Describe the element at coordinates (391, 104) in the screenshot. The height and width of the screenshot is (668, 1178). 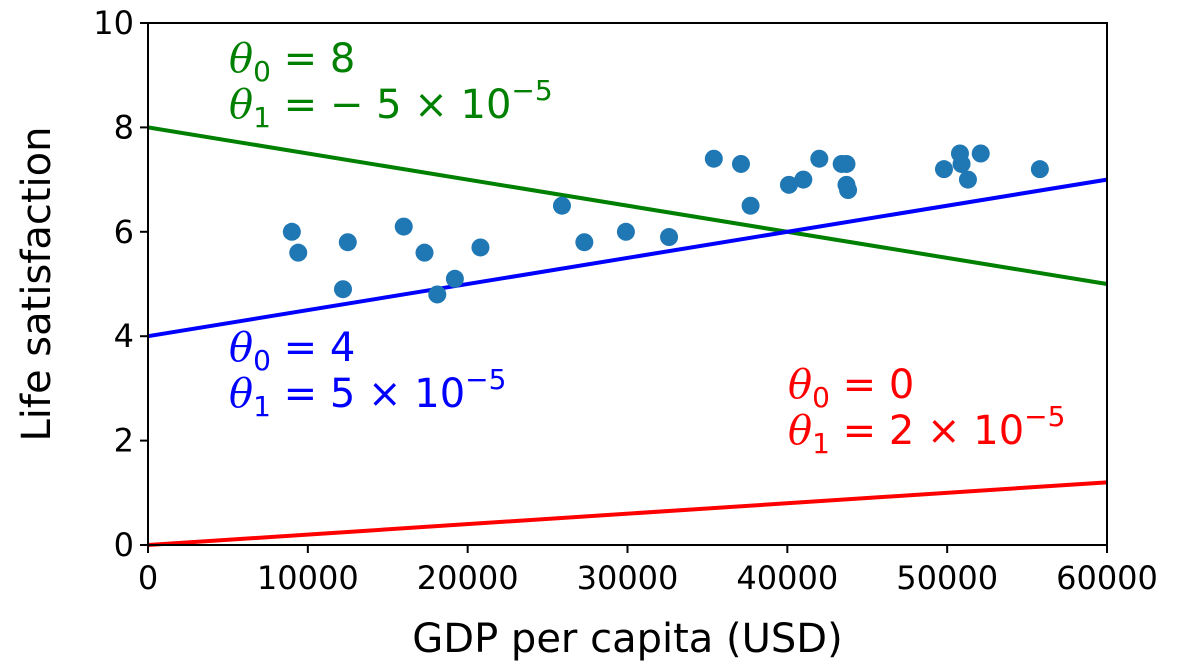
I see `line-label-1-row-1: θ1 = − 5 × 10−5` at that location.